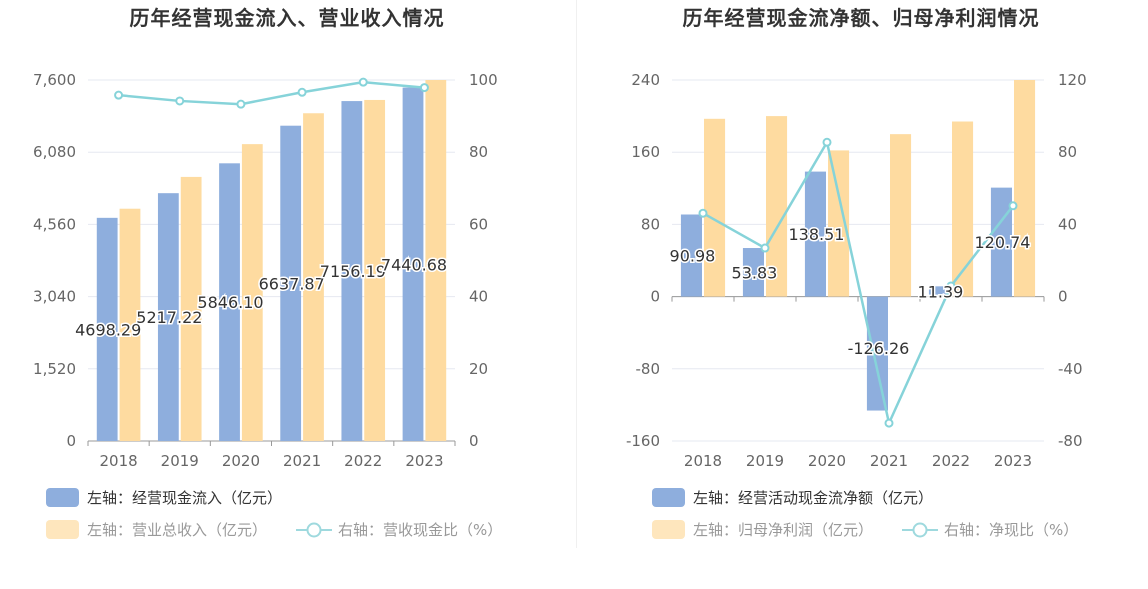  I want to click on y-left-tick-label: -80, so click(648, 369).